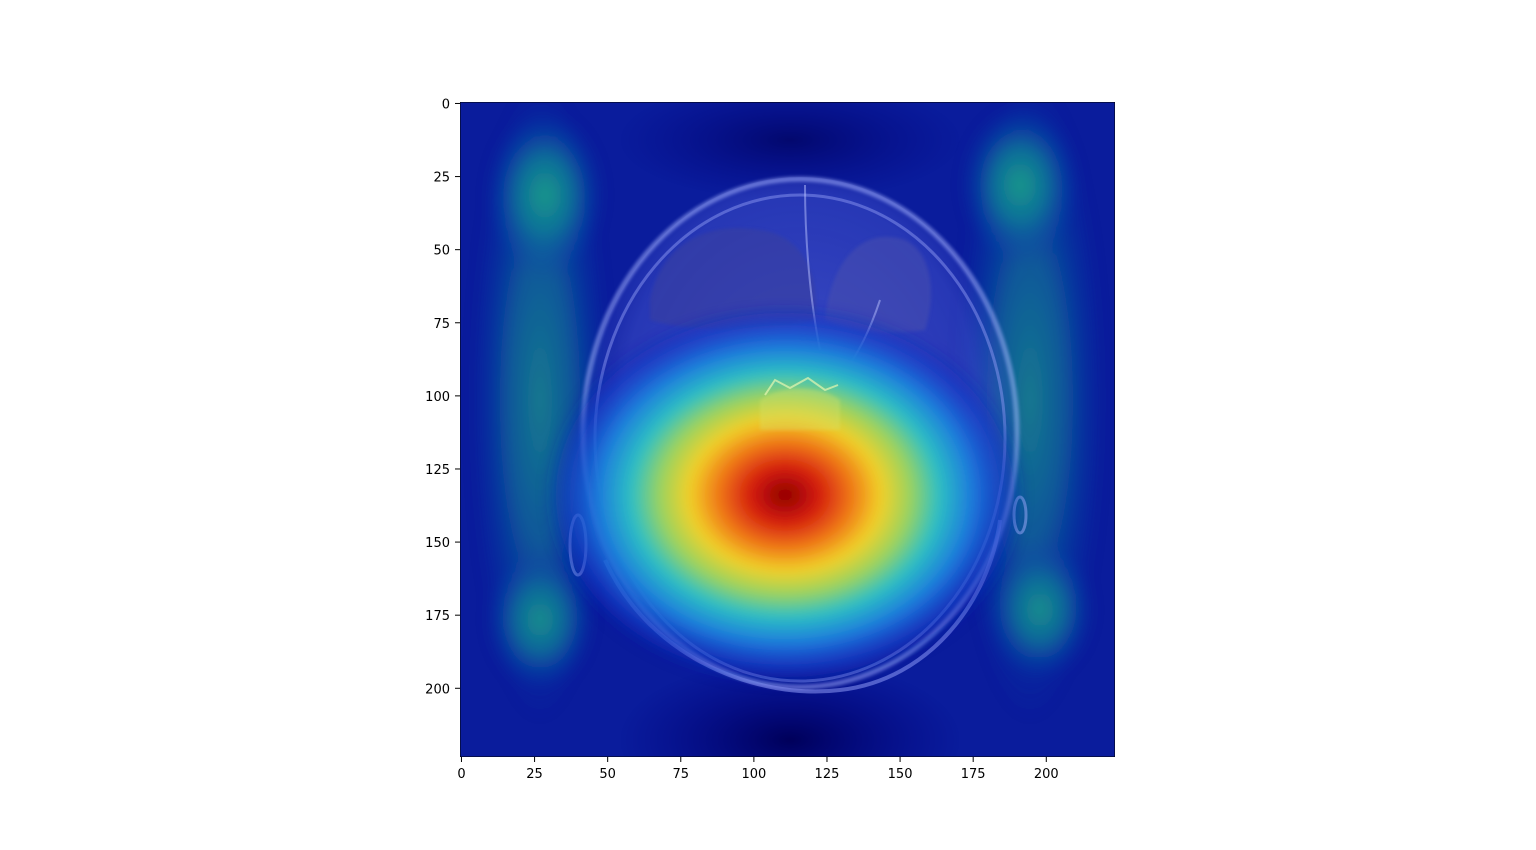 The height and width of the screenshot is (850, 1536). I want to click on x-tick-label: 25, so click(534, 774).